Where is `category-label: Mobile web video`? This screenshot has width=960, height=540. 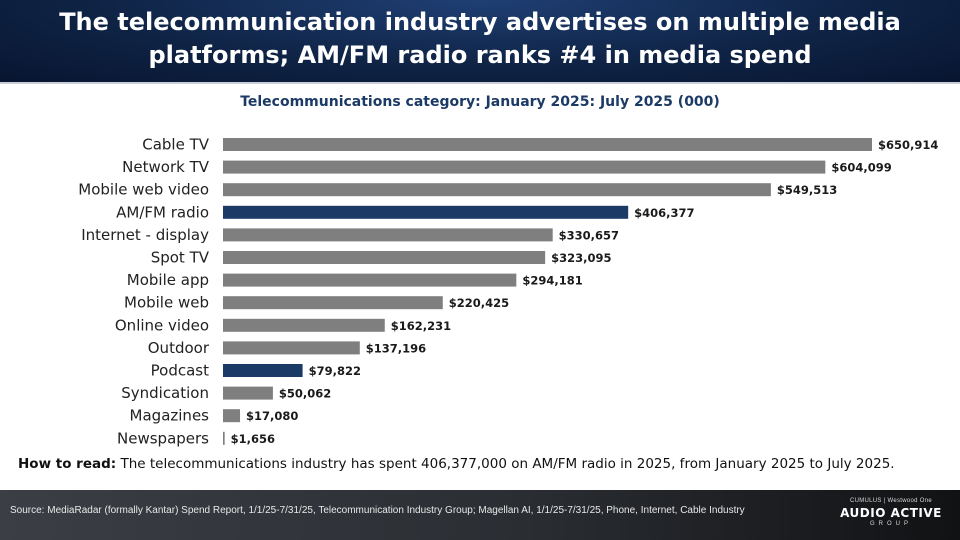
category-label: Mobile web video is located at coordinates (143, 190).